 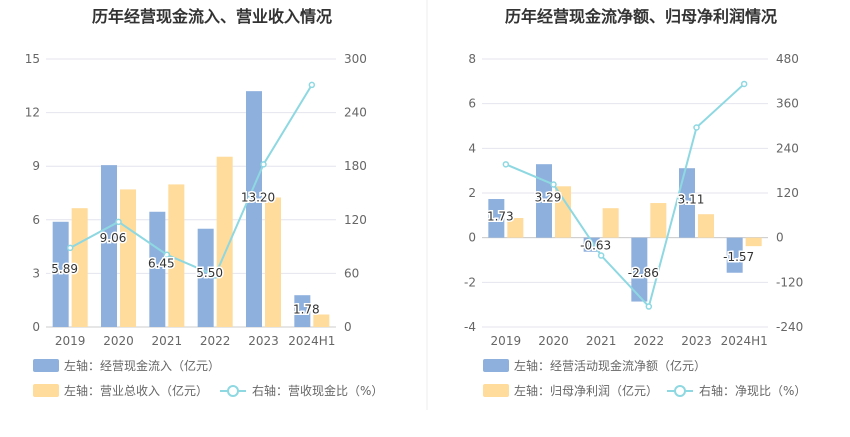 What do you see at coordinates (680, 391) in the screenshot?
I see `legend-marker-net-ratio` at bounding box center [680, 391].